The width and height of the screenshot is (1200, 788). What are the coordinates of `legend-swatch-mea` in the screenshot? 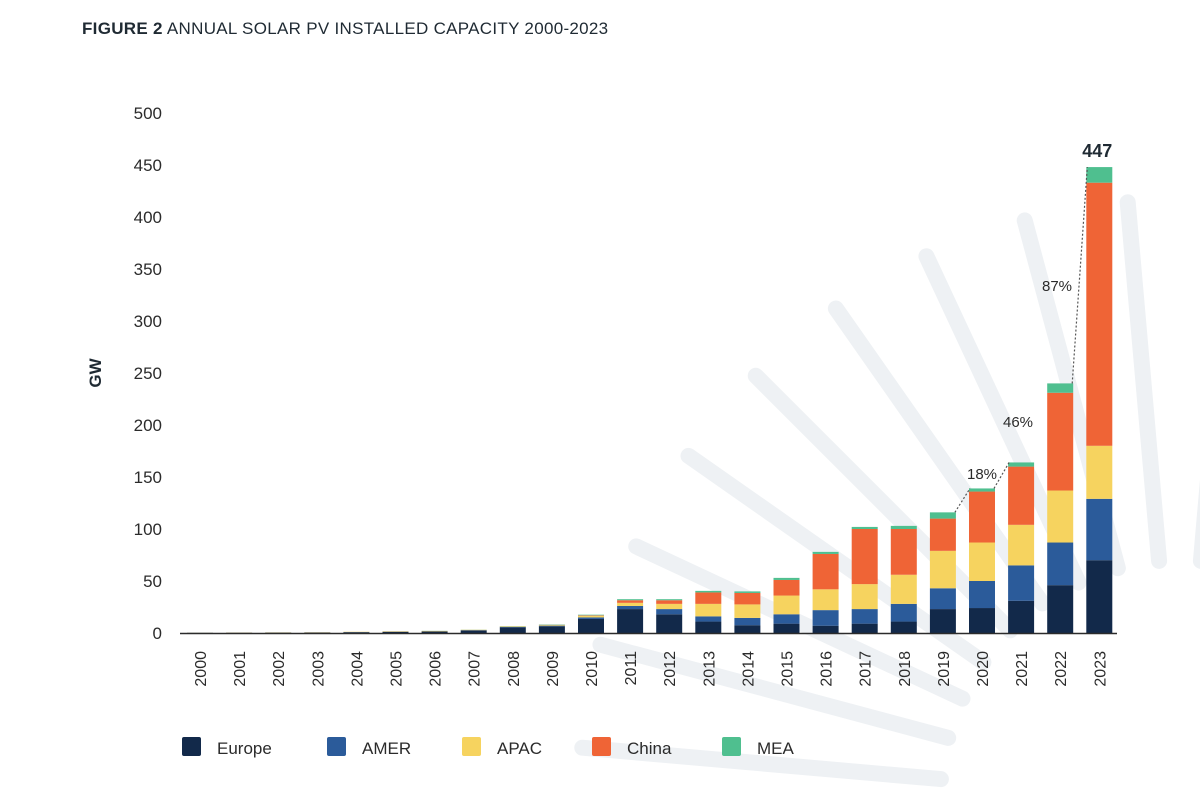 It's located at (731, 746).